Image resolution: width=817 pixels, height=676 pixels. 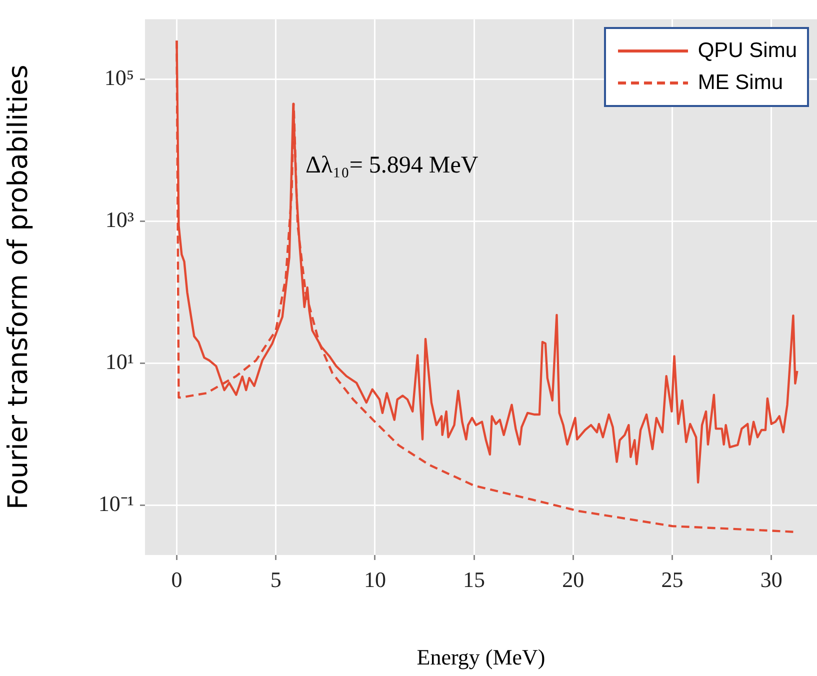 What do you see at coordinates (474, 579) in the screenshot?
I see `x-tick-label: 15` at bounding box center [474, 579].